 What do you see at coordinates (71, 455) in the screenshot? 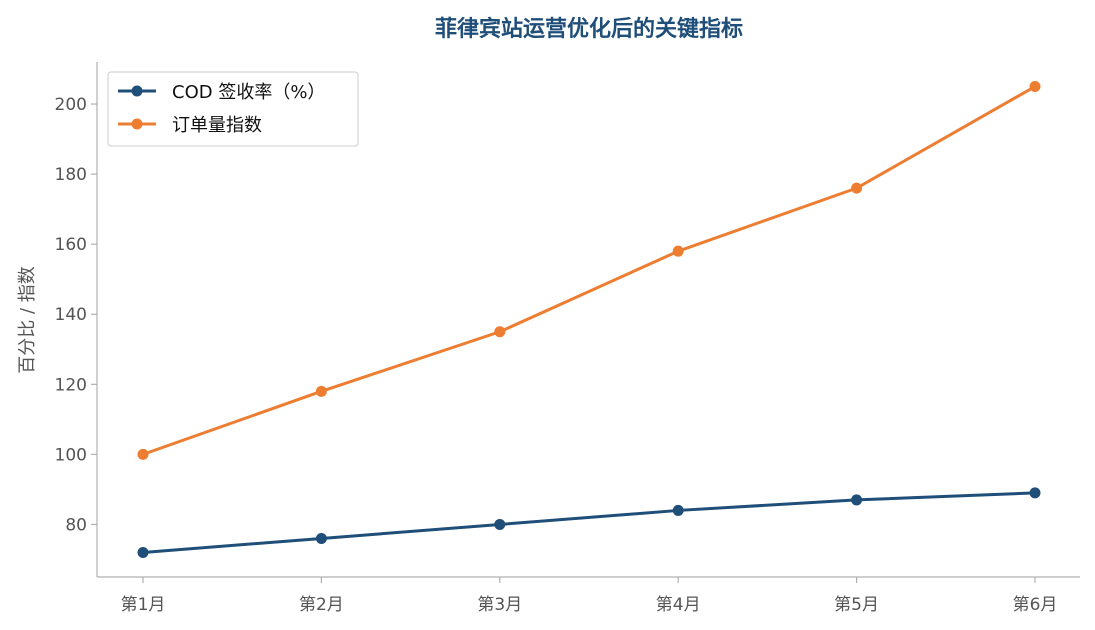
I see `y-tick-label: 100` at bounding box center [71, 455].